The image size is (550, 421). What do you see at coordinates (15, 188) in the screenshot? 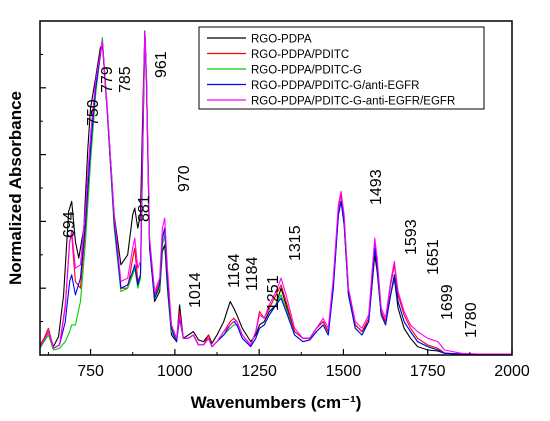
I see `y-axis-label: Normalized Absorbance` at bounding box center [15, 188].